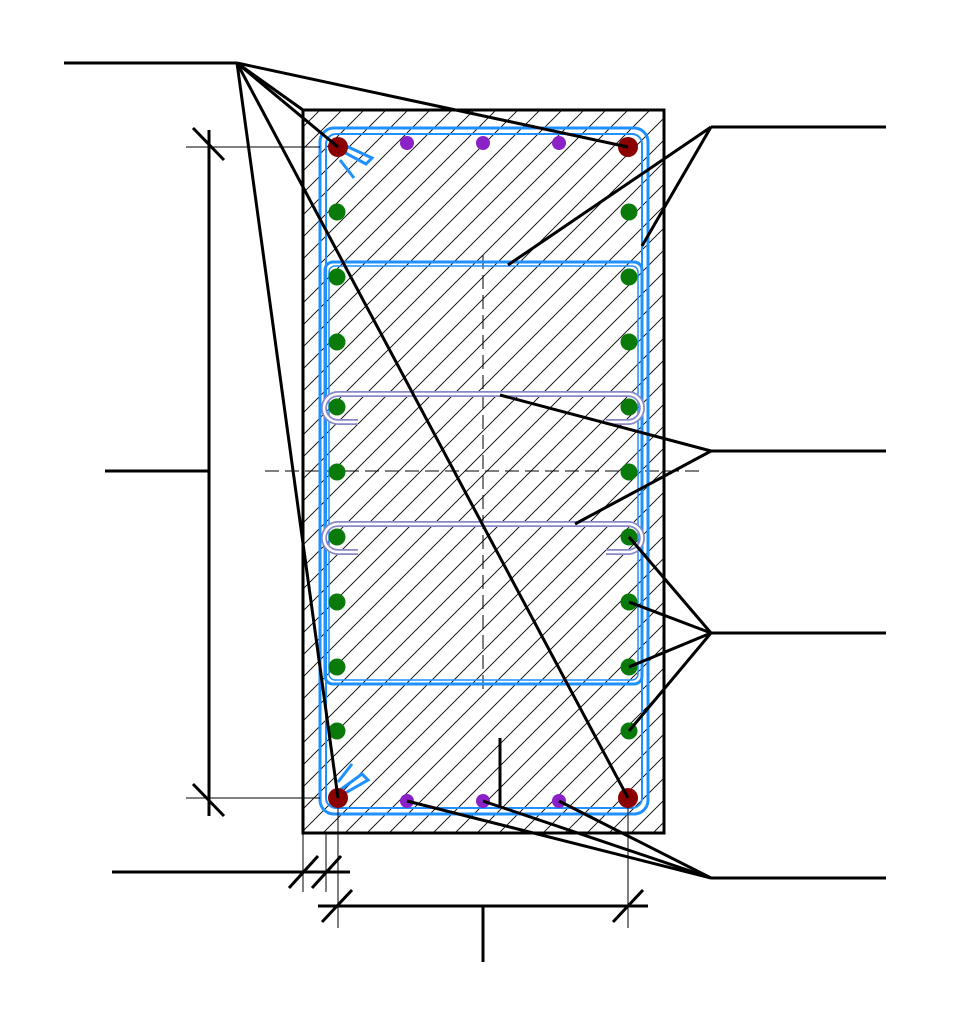 Image resolution: width=955 pixels, height=1024 pixels. I want to click on leader-corner-edge, so click(270, 86).